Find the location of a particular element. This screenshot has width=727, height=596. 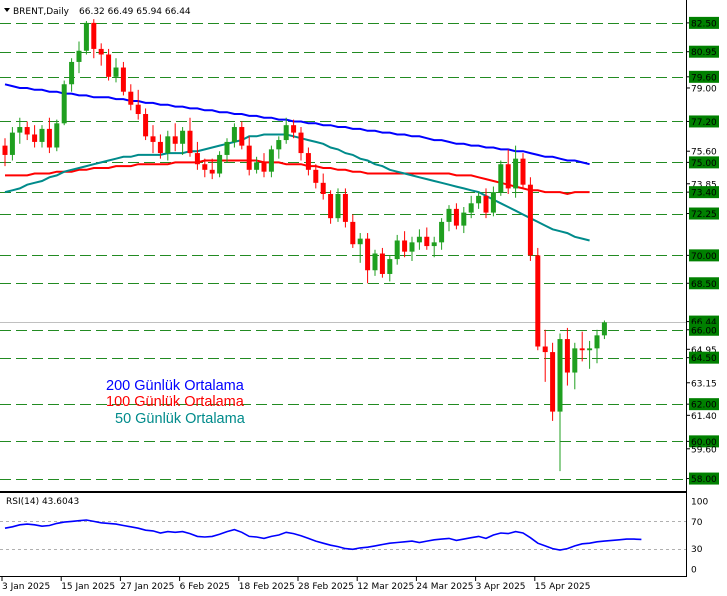

price-label-64-50: 64.50 is located at coordinates (702, 357).